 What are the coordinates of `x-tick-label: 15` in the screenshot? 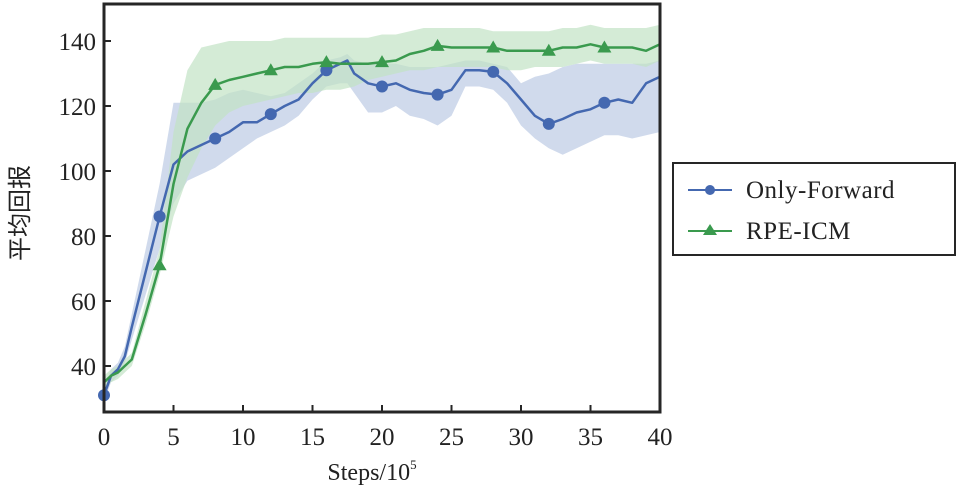 It's located at (312, 437).